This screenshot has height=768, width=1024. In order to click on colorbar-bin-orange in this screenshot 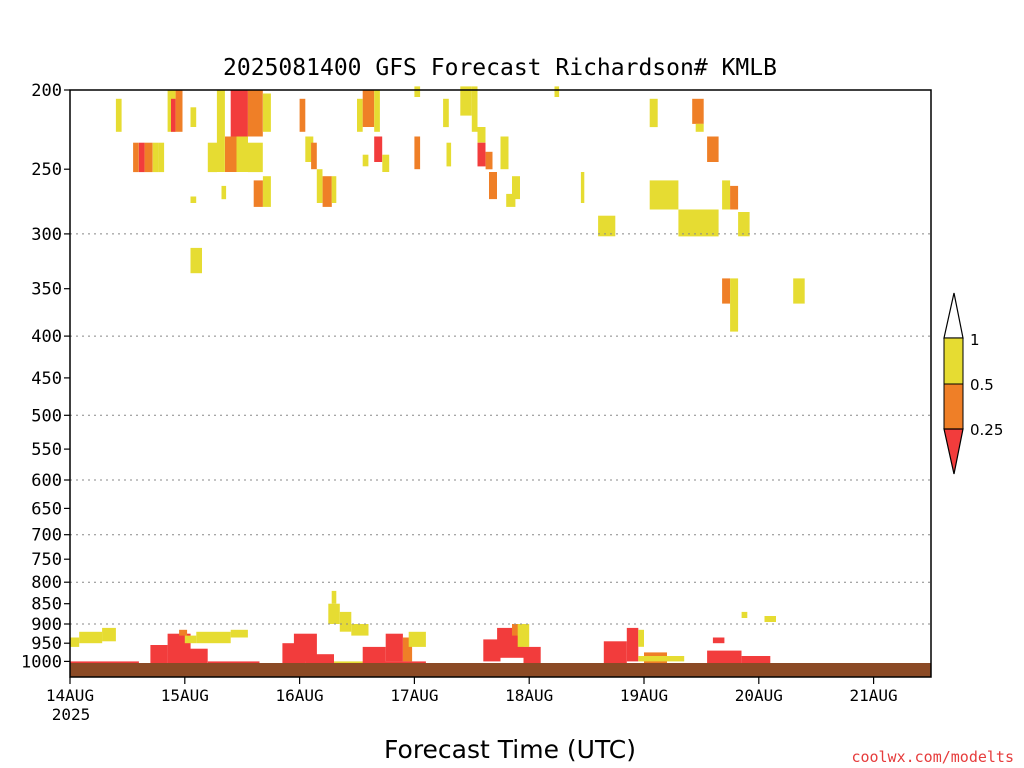, I will do `click(953, 406)`.